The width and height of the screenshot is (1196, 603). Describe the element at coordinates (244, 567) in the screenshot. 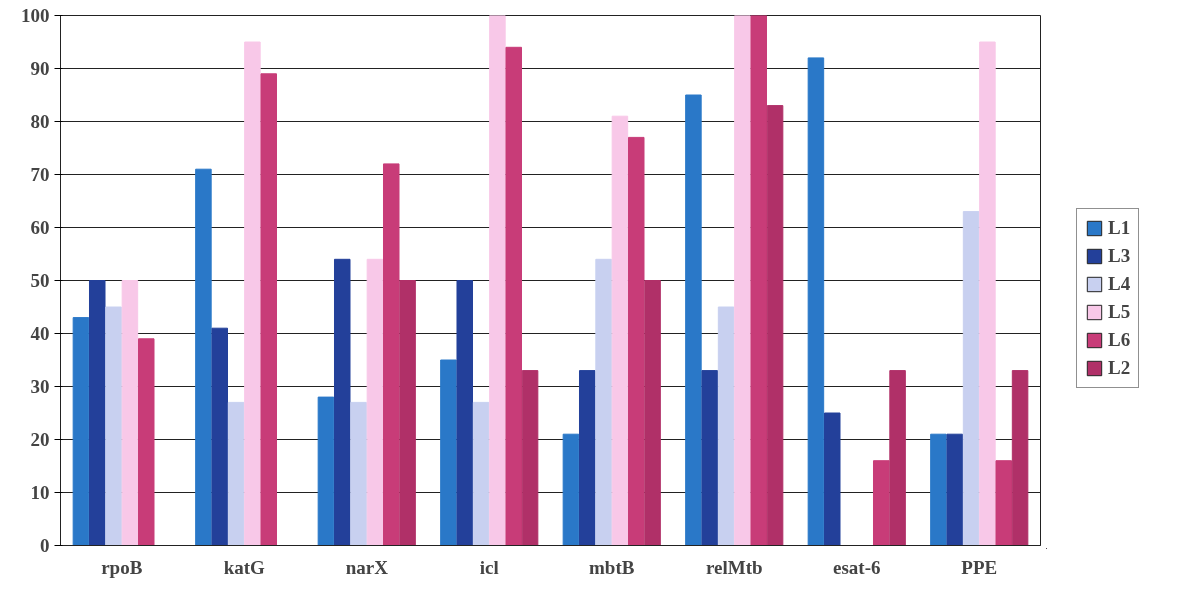

I see `x-tick-label: katG` at that location.